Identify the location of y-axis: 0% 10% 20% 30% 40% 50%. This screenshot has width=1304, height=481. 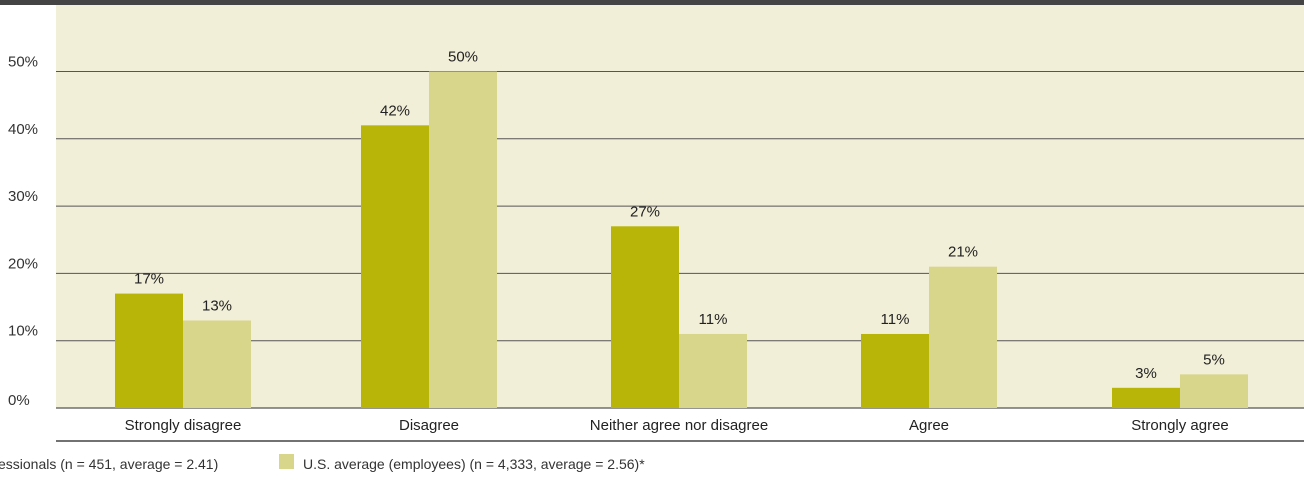
(23, 232).